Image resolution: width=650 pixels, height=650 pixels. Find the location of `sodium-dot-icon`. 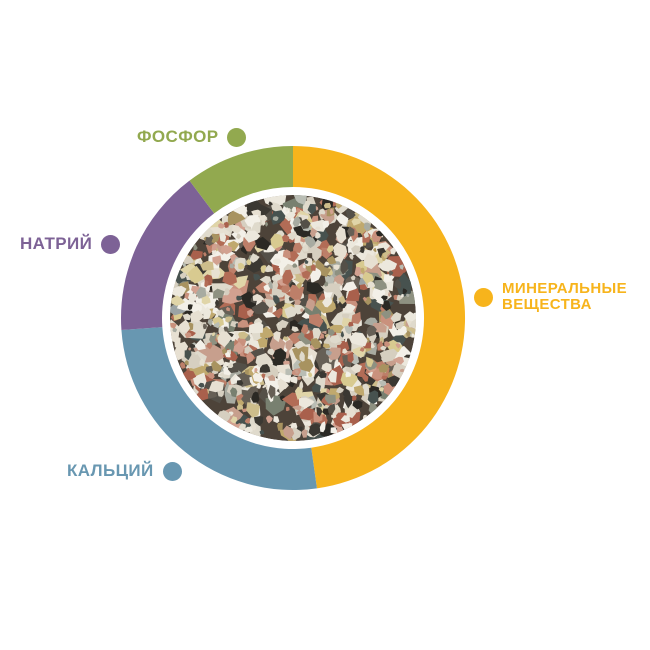

sodium-dot-icon is located at coordinates (111, 244).